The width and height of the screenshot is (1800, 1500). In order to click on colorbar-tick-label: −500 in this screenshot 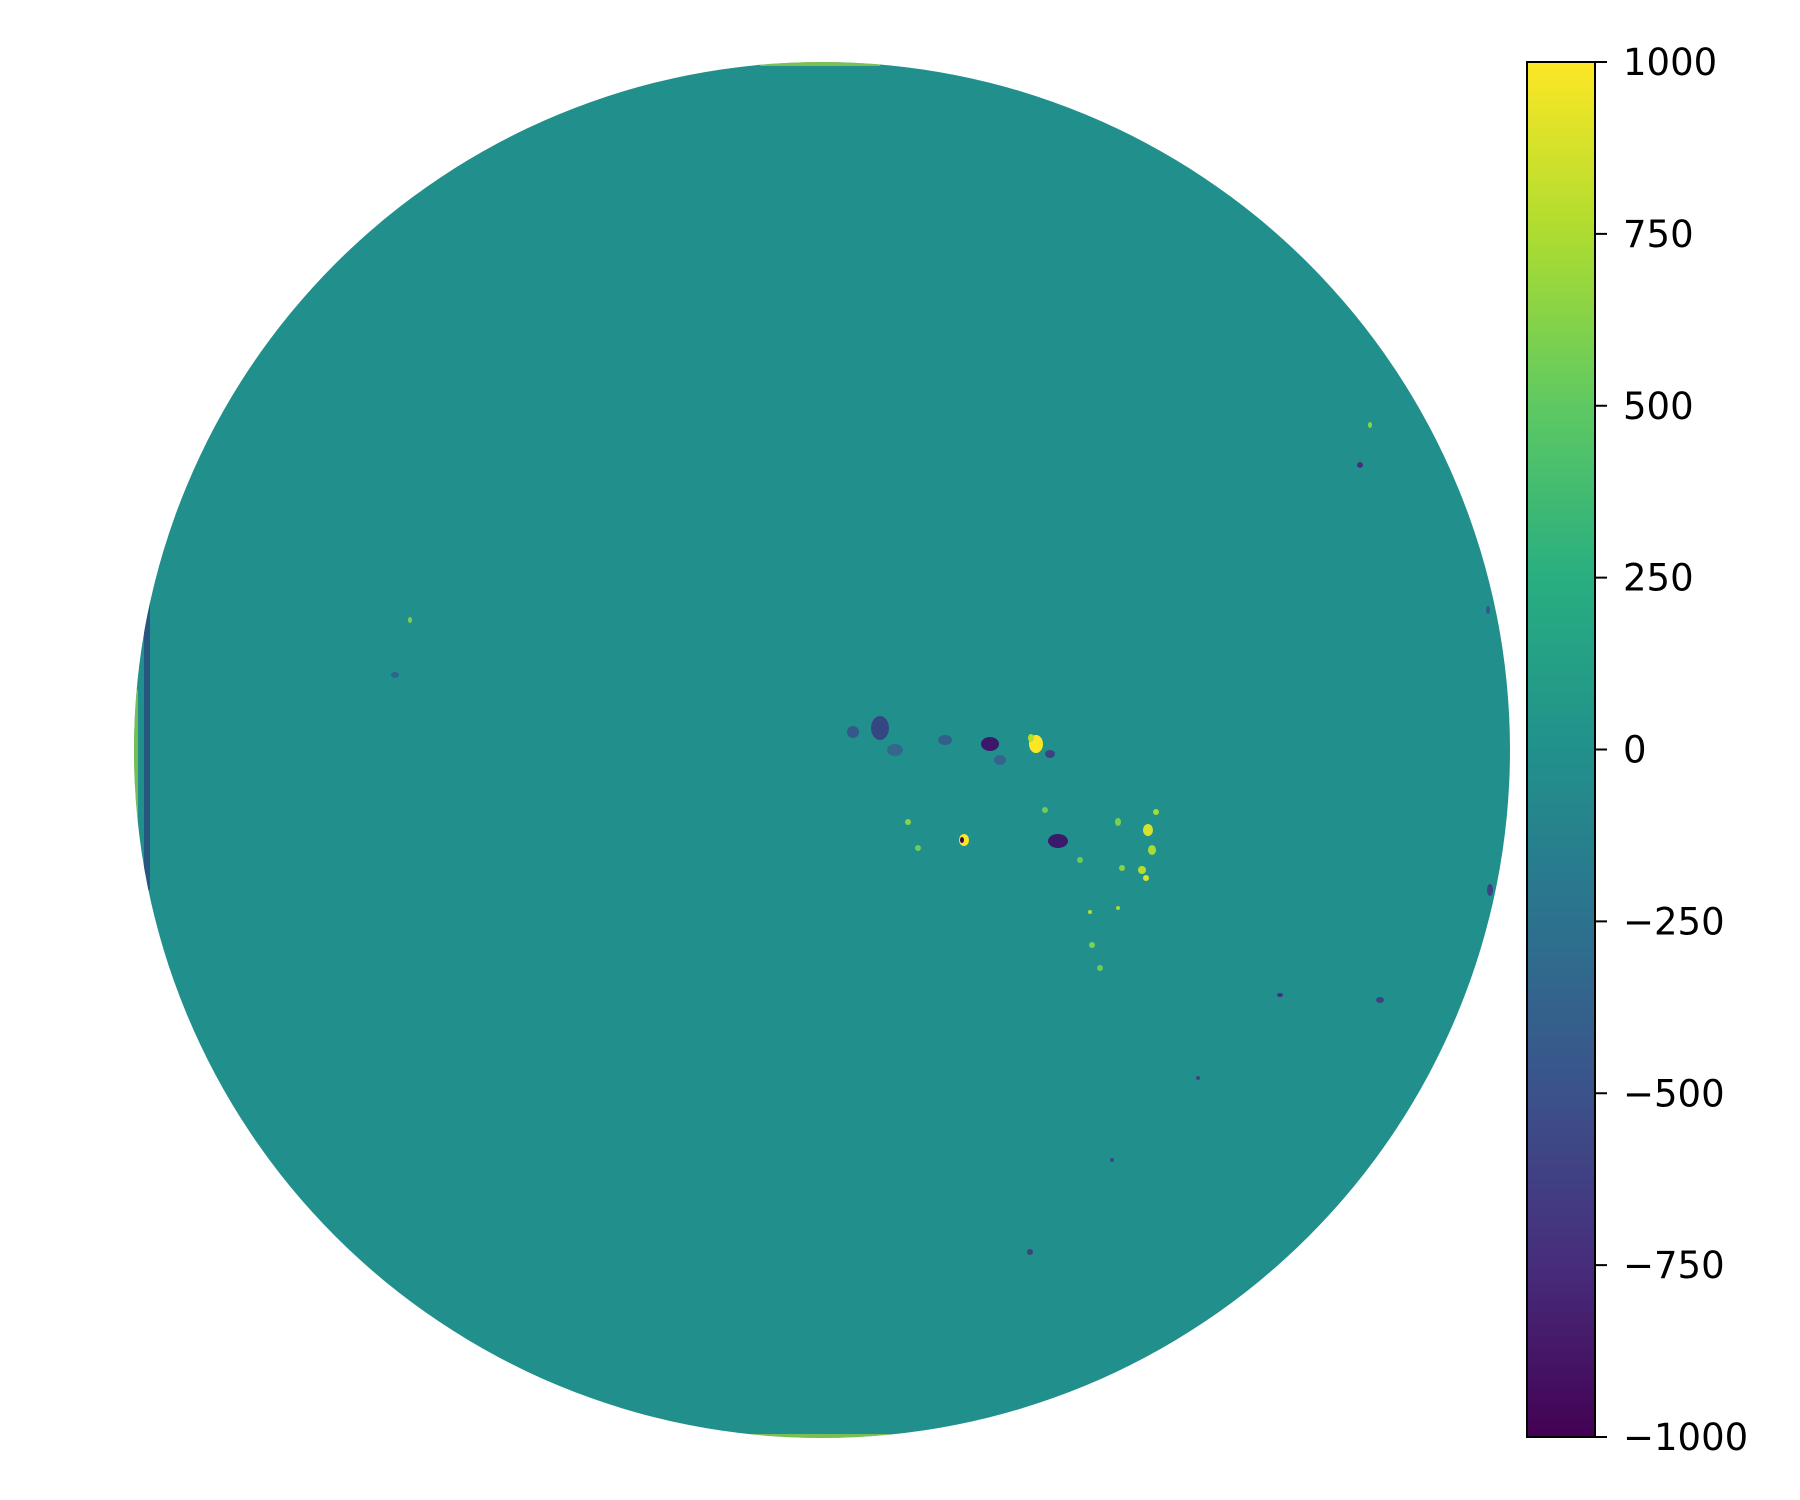, I will do `click(1674, 1093)`.